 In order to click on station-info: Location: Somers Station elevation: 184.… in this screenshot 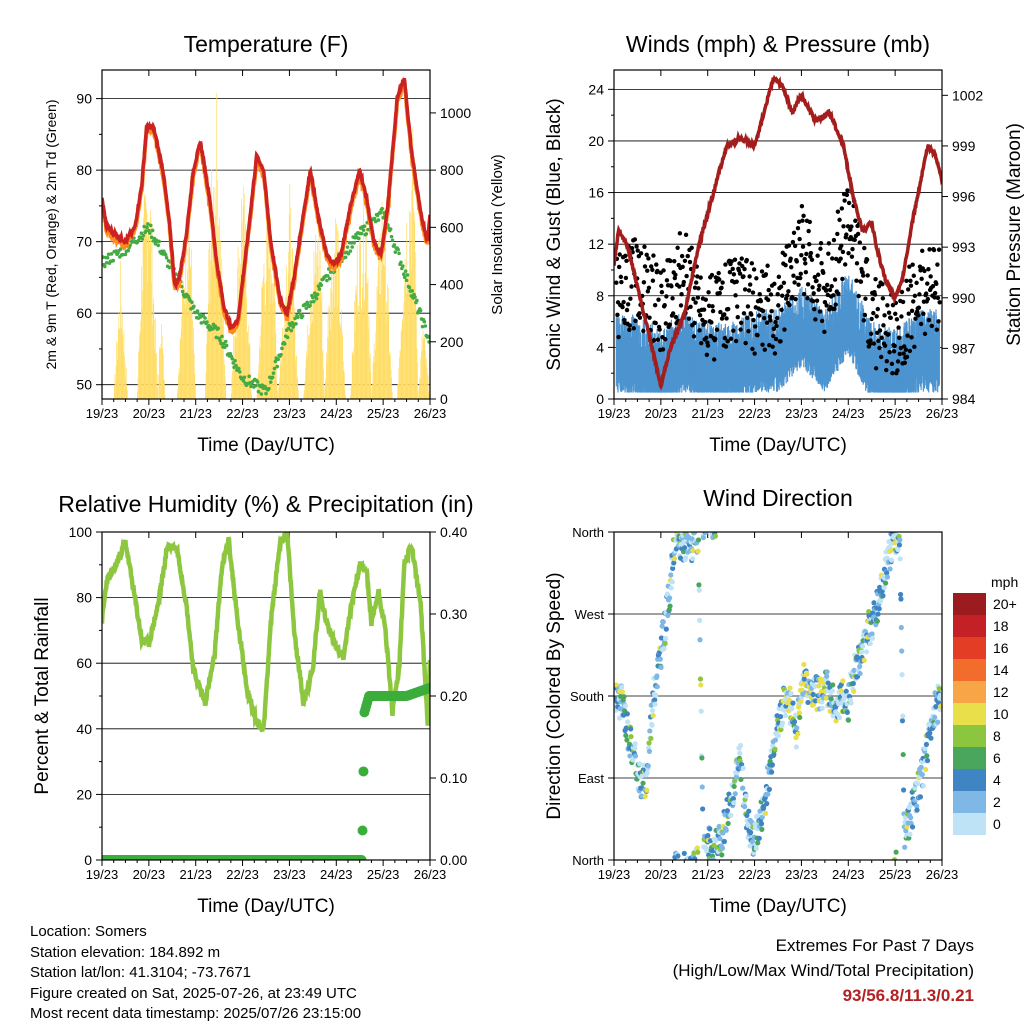, I will do `click(195, 973)`.